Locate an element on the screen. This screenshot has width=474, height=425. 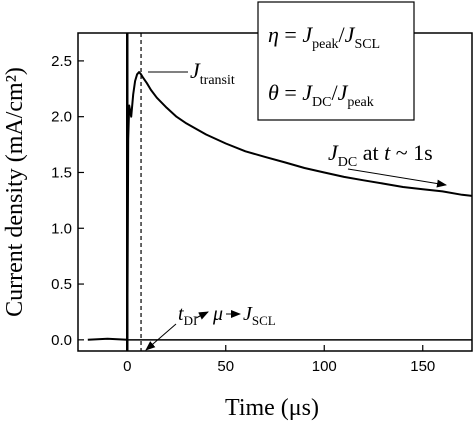
x-tick-label: 50 is located at coordinates (225, 366).